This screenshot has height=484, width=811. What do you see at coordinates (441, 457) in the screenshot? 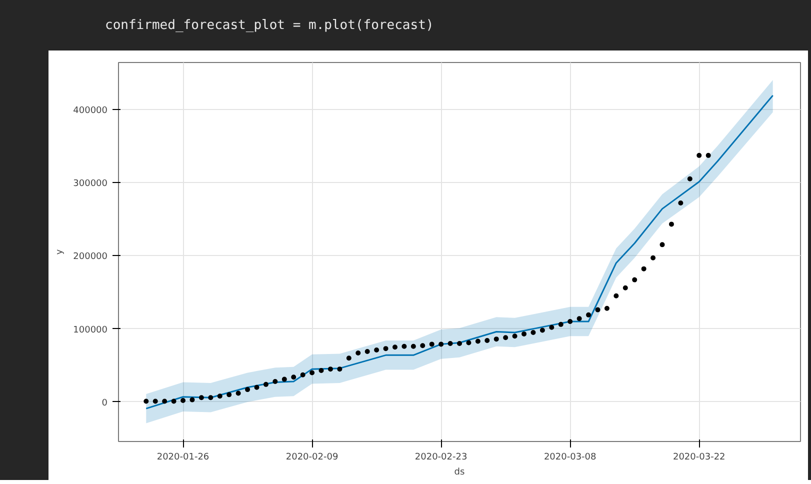
I see `x-tick-label: 2020-02-23` at bounding box center [441, 457].